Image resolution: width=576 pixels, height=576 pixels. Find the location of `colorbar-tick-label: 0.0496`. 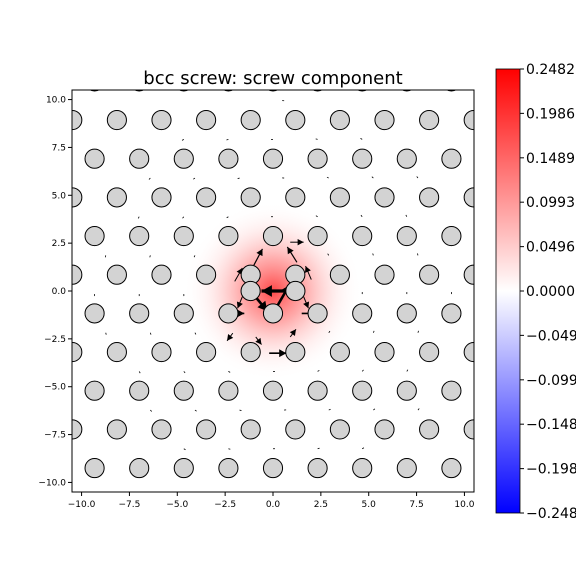

colorbar-tick-label: 0.0496 is located at coordinates (550, 248).